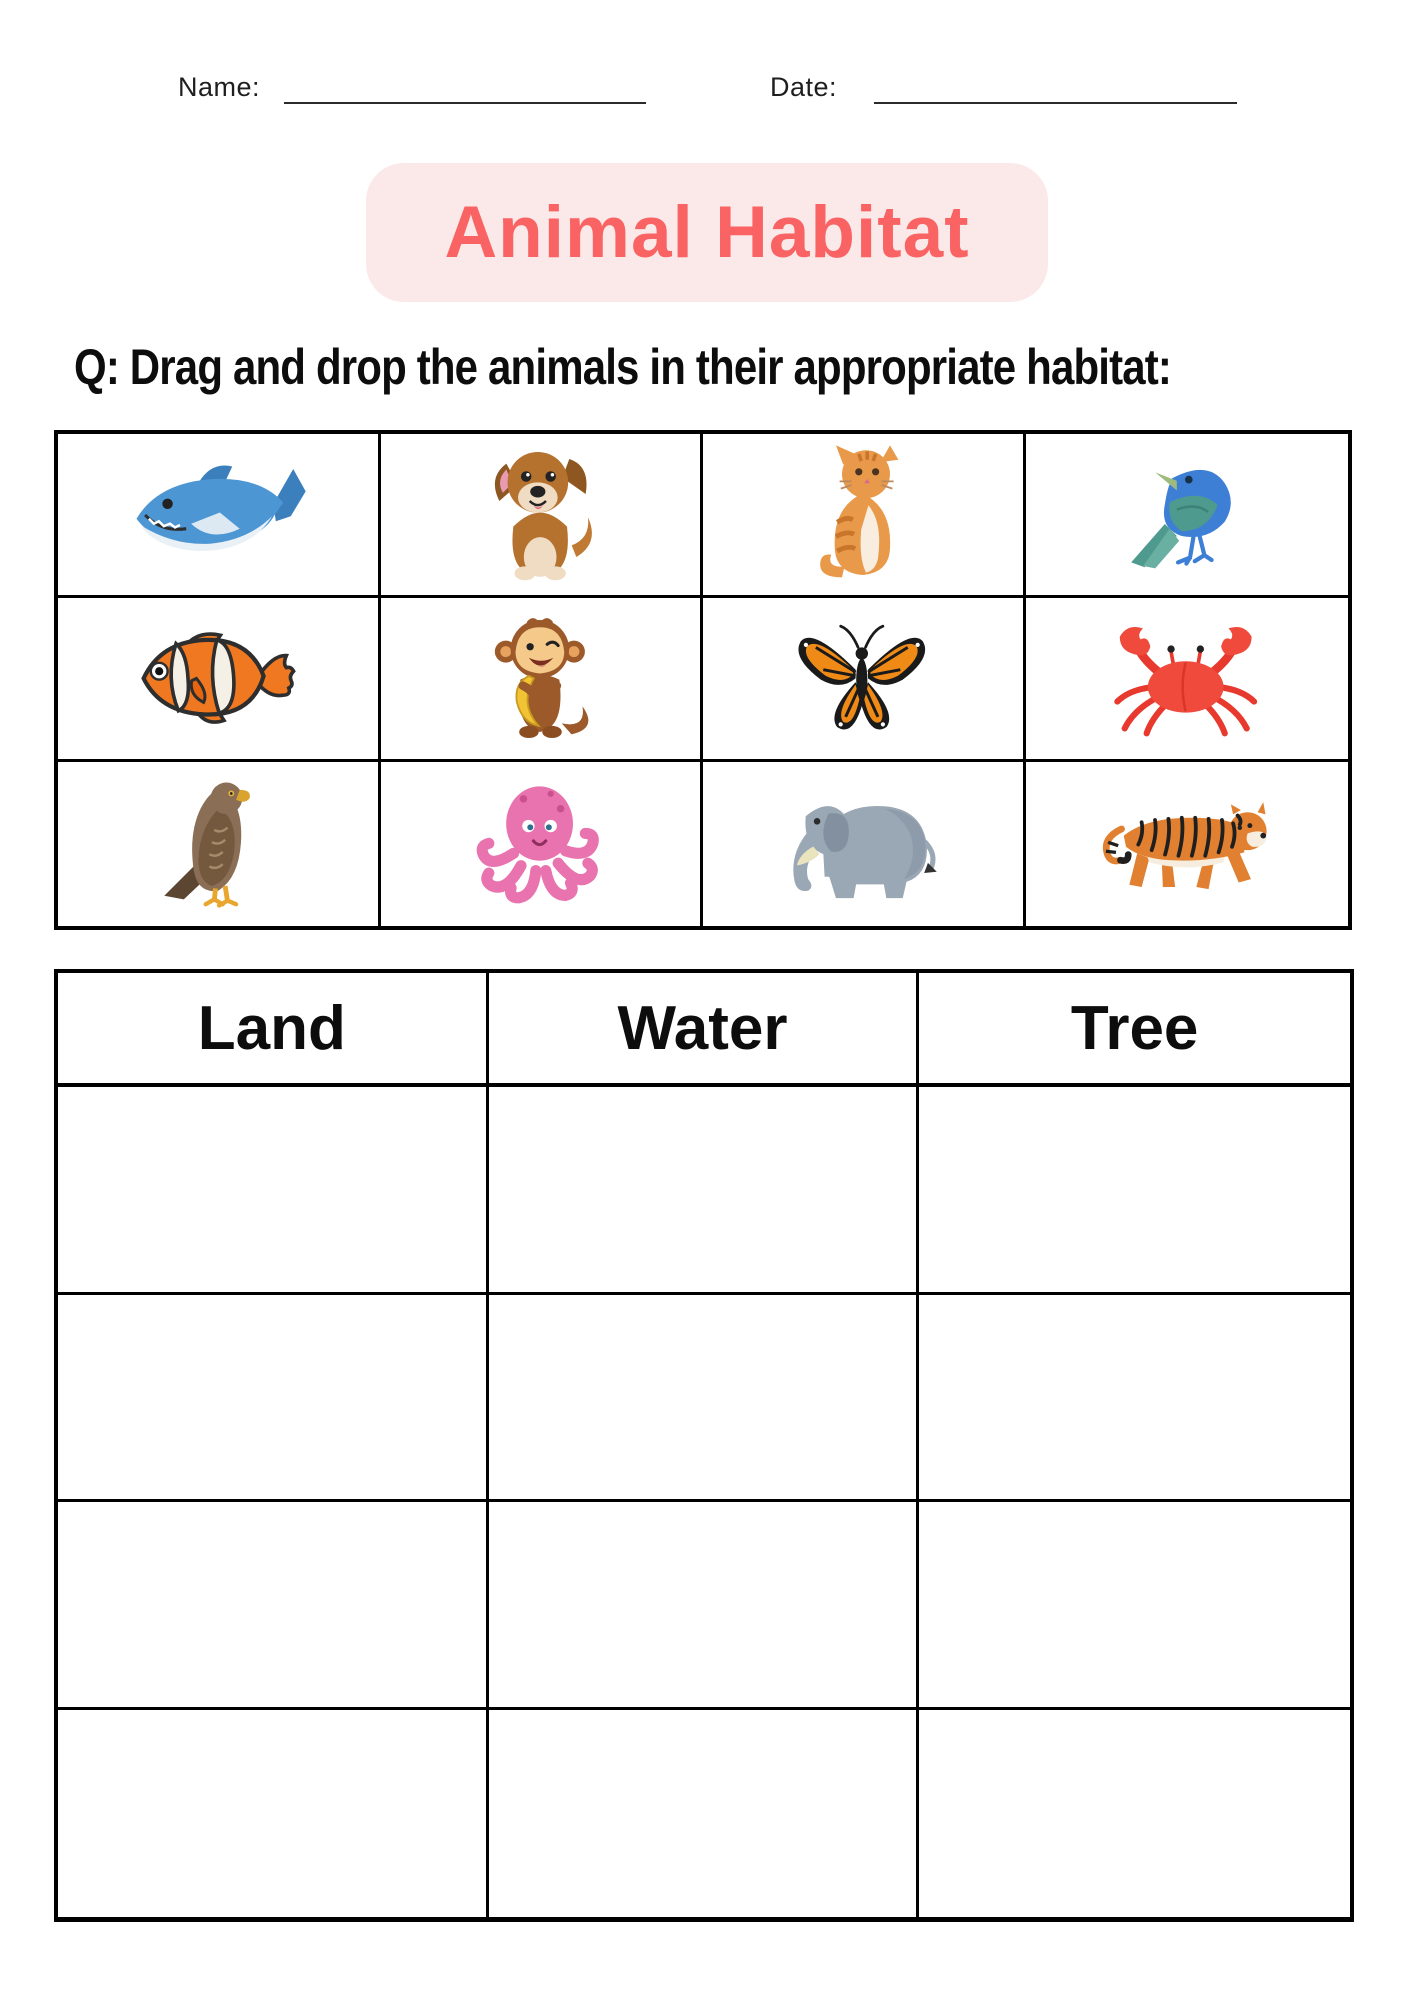 This screenshot has height=2000, width=1414. I want to click on page-title: Animal Habitat, so click(707, 232).